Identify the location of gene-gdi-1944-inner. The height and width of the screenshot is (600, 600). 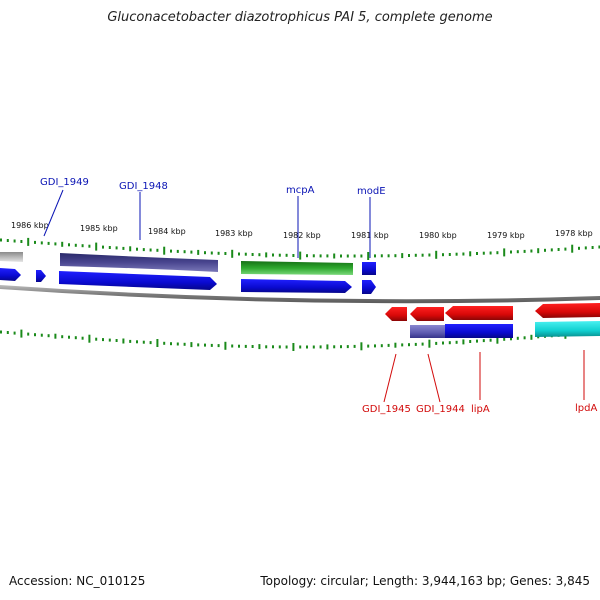
(427, 331).